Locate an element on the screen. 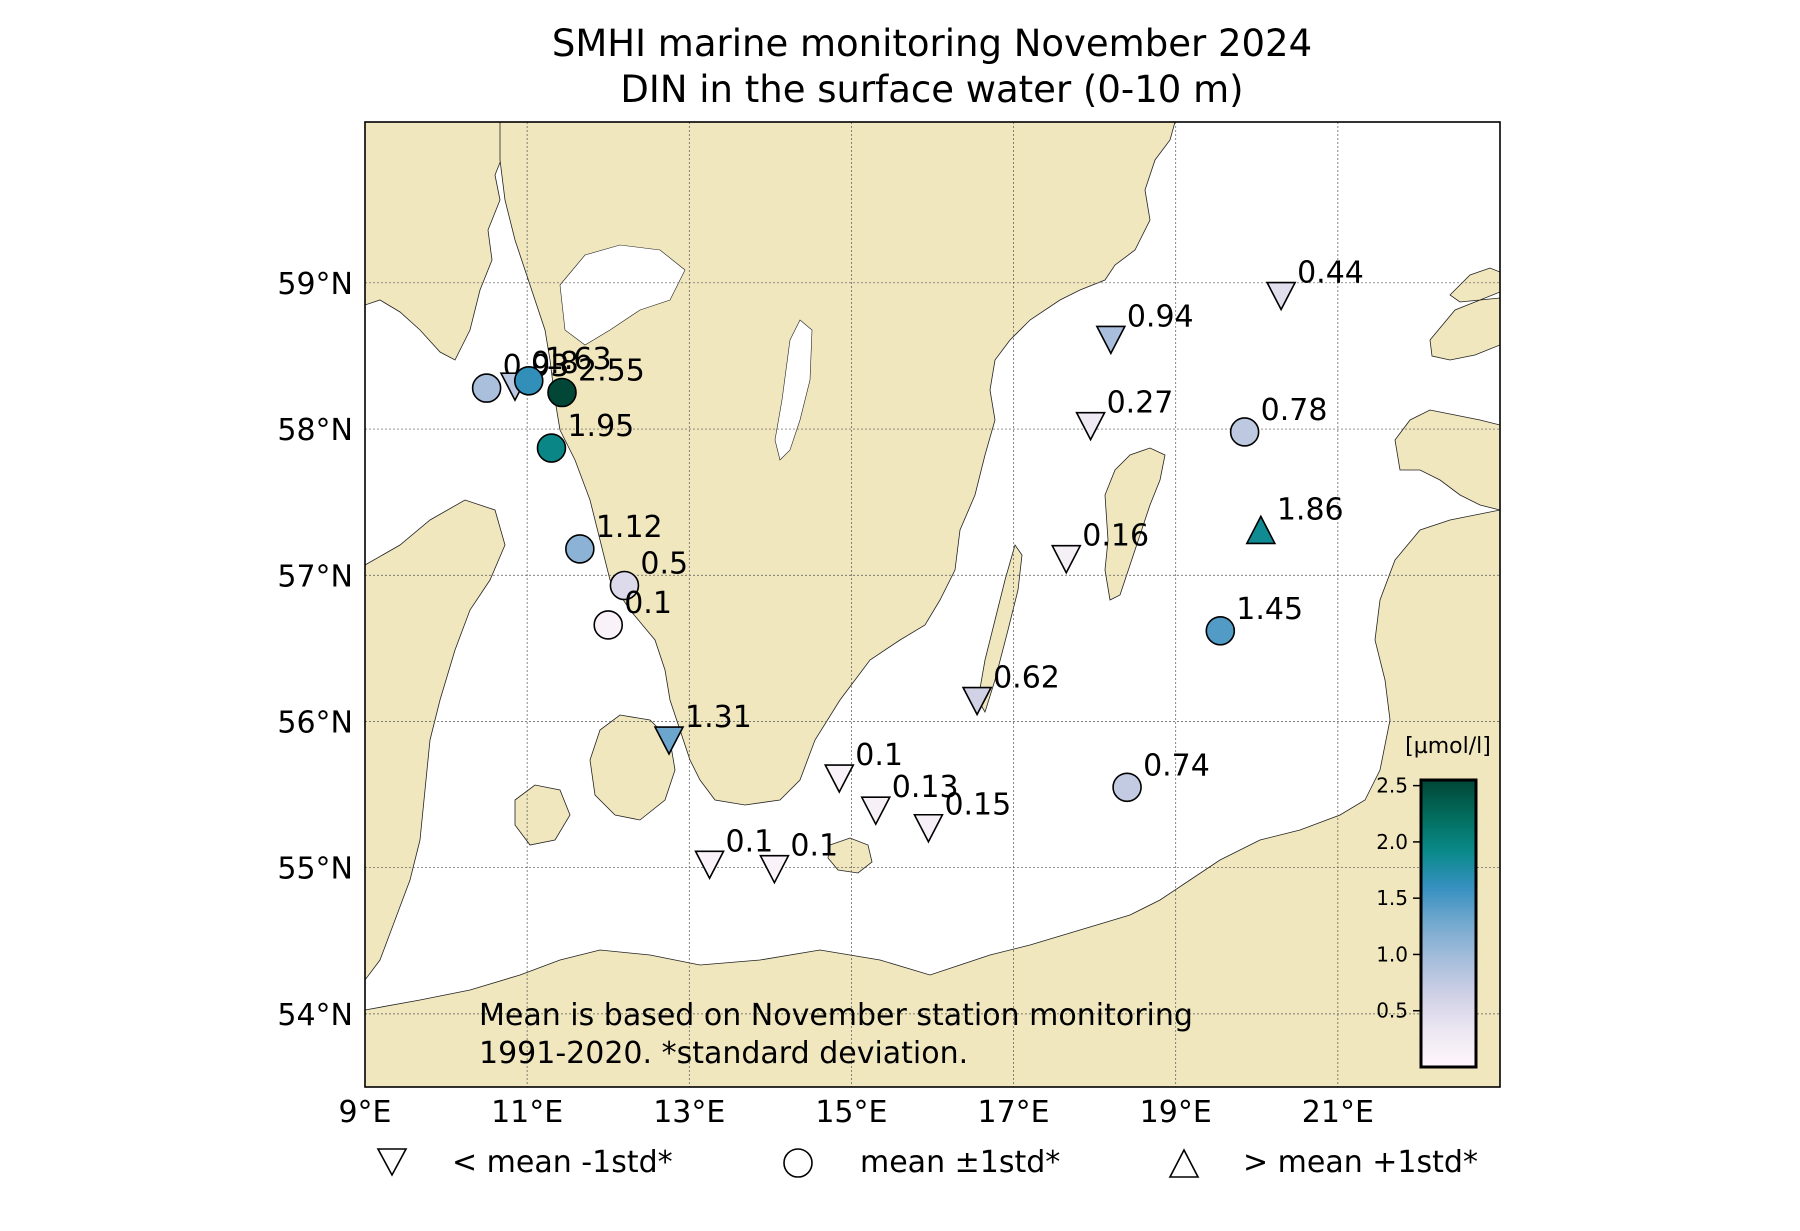 This screenshot has height=1231, width=1800. legend-triangle-up-icon is located at coordinates (1184, 1163).